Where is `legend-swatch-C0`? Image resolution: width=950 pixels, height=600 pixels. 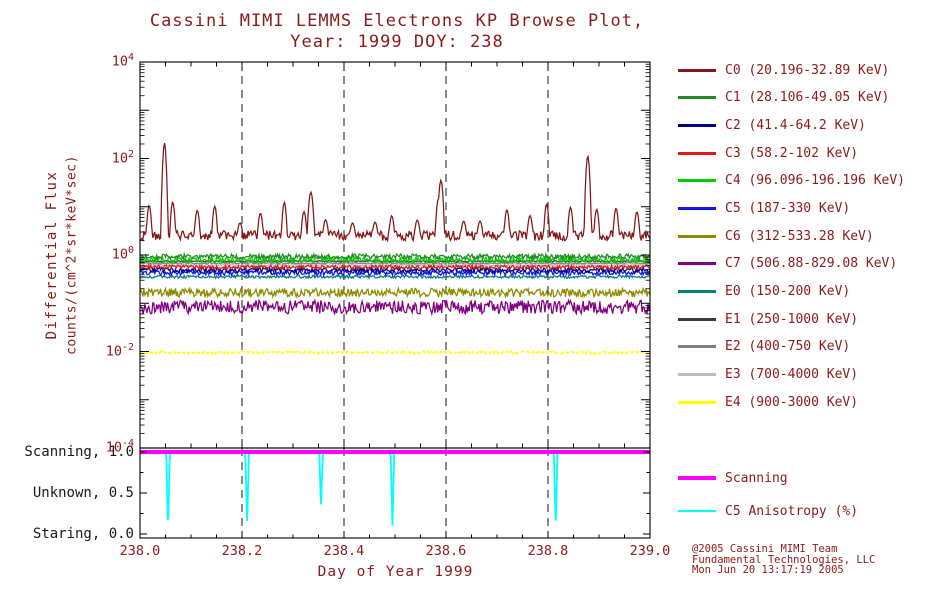
legend-swatch-C0 is located at coordinates (697, 70).